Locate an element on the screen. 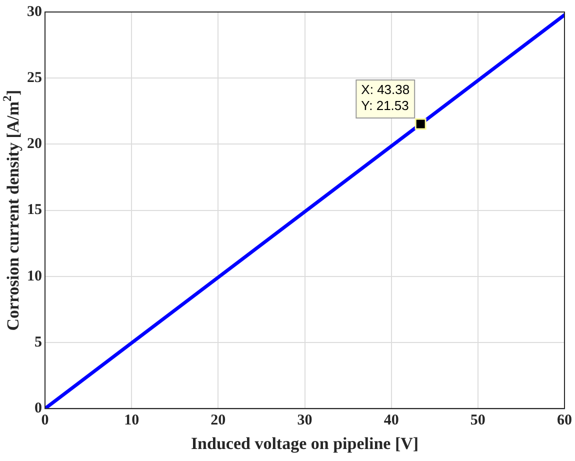 The image size is (575, 461). x-axis-title: Induced voltage on pipeline [V] is located at coordinates (304, 444).